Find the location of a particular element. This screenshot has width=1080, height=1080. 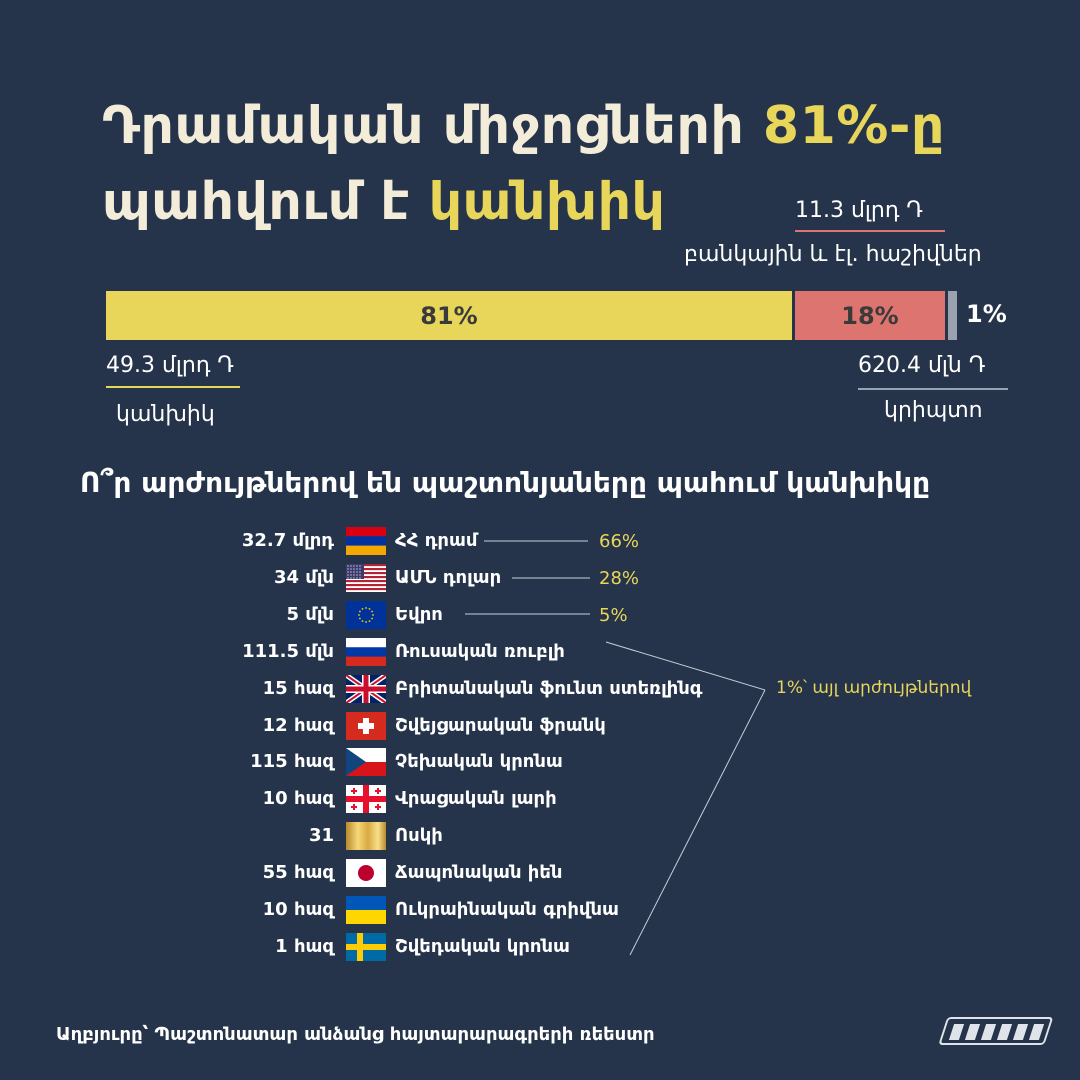

gold-bar-icon is located at coordinates (366, 836).